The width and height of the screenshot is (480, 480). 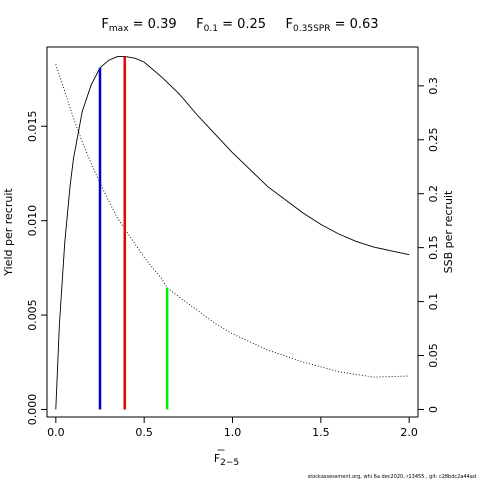 I want to click on title-subscript: 0.1, so click(x=211, y=29).